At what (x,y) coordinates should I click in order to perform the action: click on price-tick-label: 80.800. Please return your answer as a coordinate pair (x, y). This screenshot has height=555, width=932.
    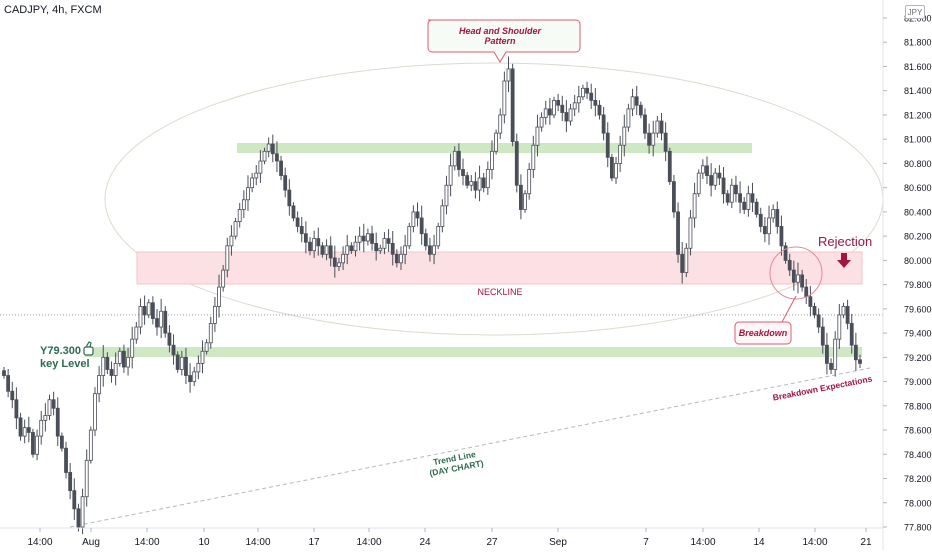
    Looking at the image, I should click on (918, 164).